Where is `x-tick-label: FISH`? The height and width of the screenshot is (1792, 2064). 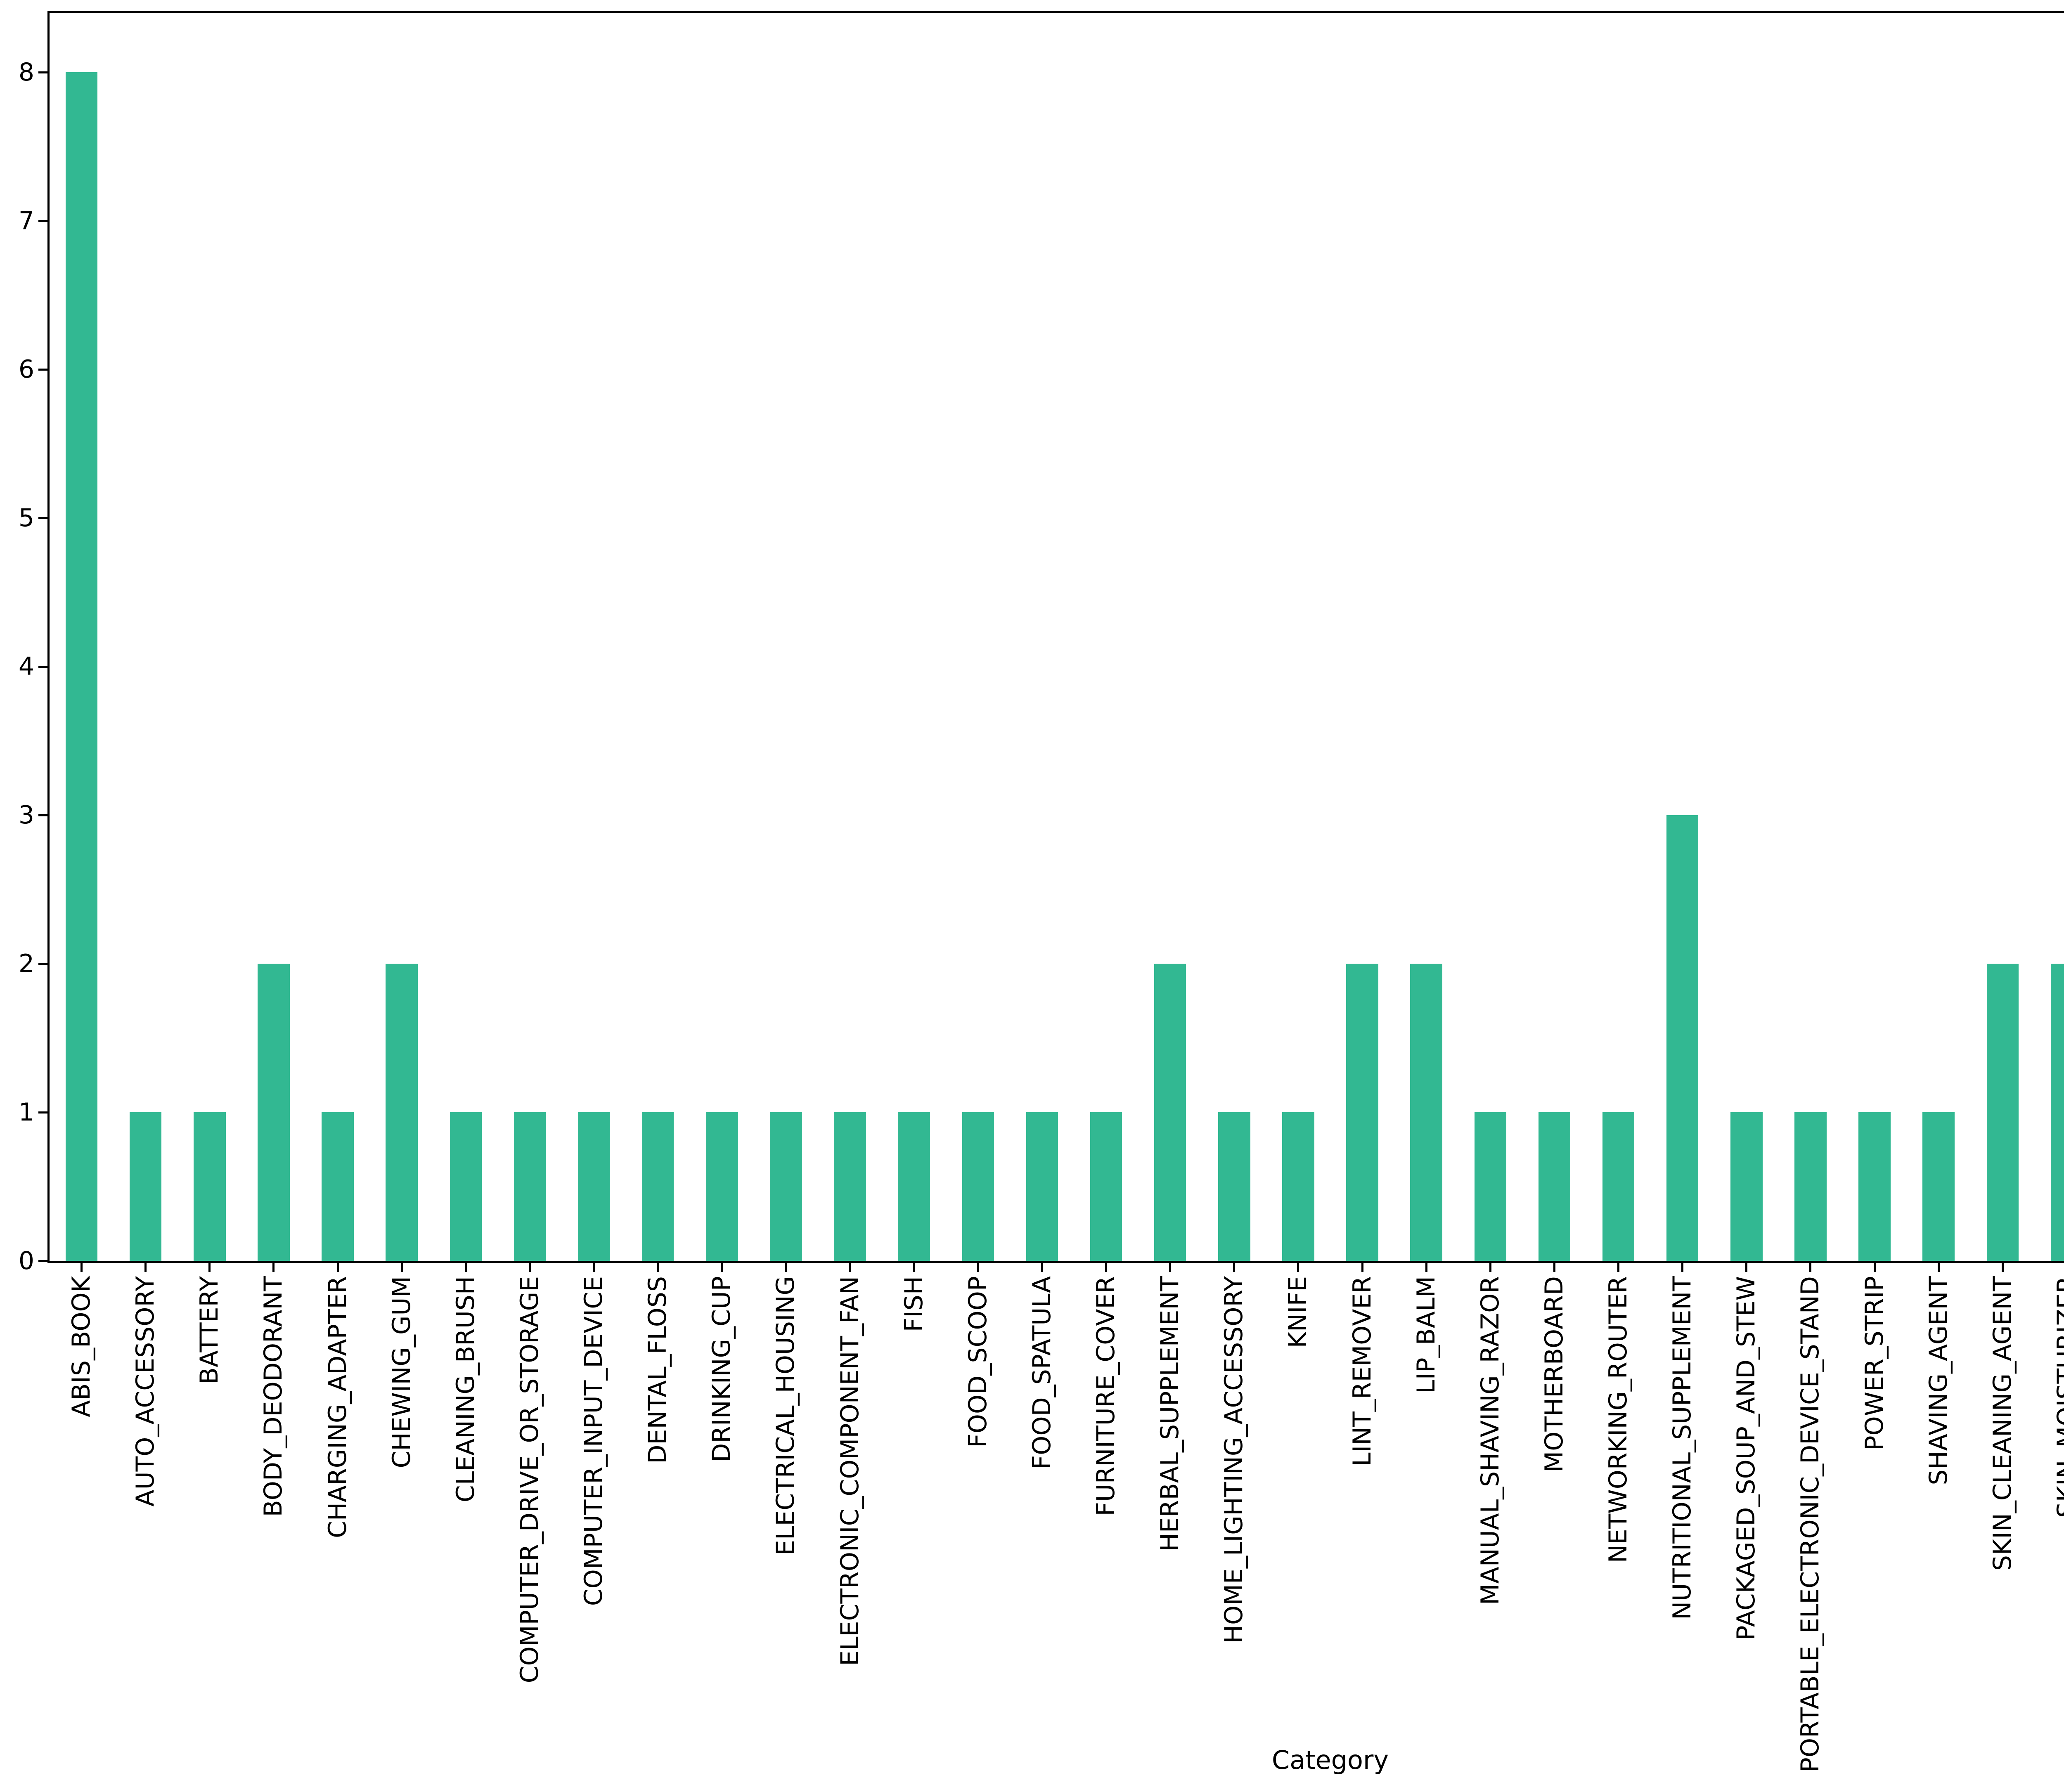
x-tick-label: FISH is located at coordinates (913, 1304).